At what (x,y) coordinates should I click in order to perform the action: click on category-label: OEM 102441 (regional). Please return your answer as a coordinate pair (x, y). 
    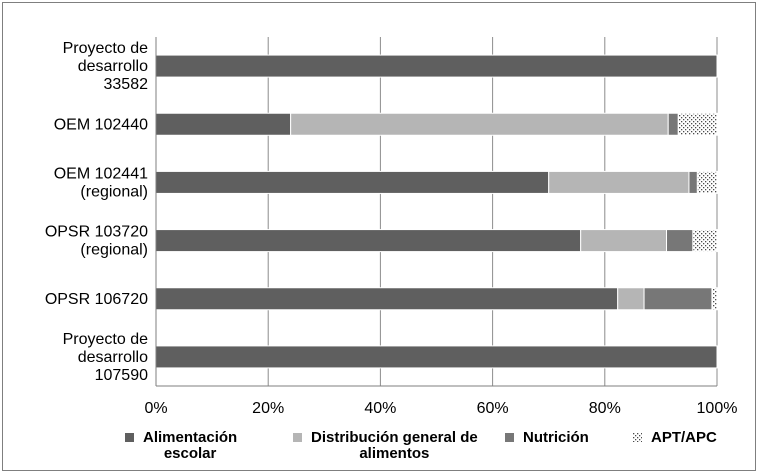
    Looking at the image, I should click on (101, 182).